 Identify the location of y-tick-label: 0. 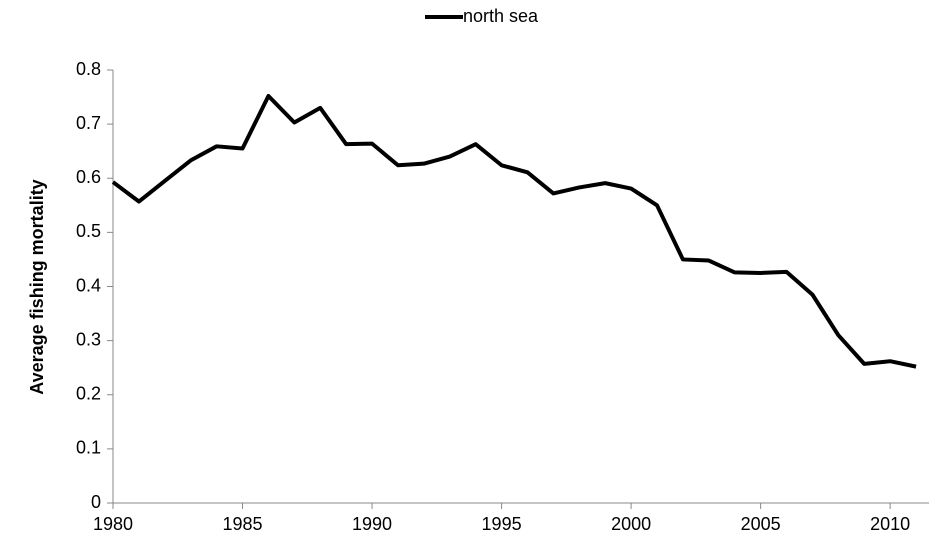
(96, 502).